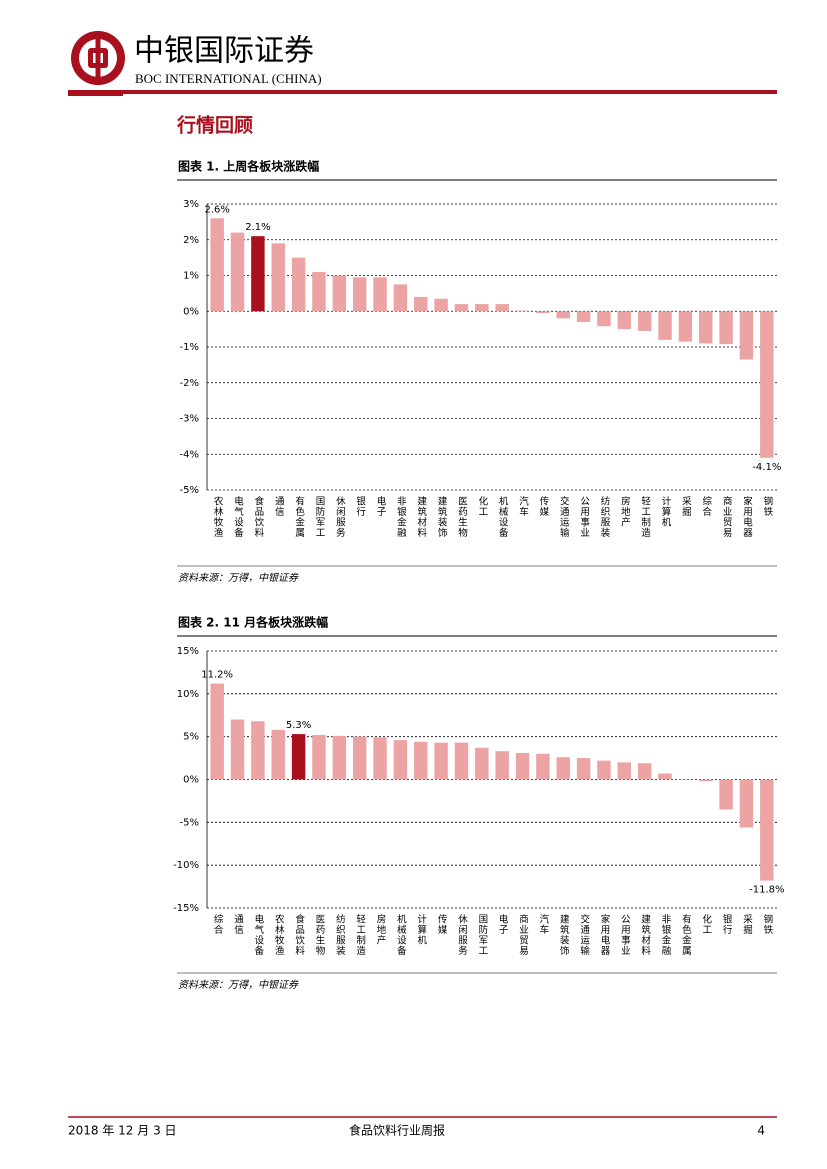 This screenshot has height=1169, width=827. I want to click on value-label: -4.1%, so click(766, 467).